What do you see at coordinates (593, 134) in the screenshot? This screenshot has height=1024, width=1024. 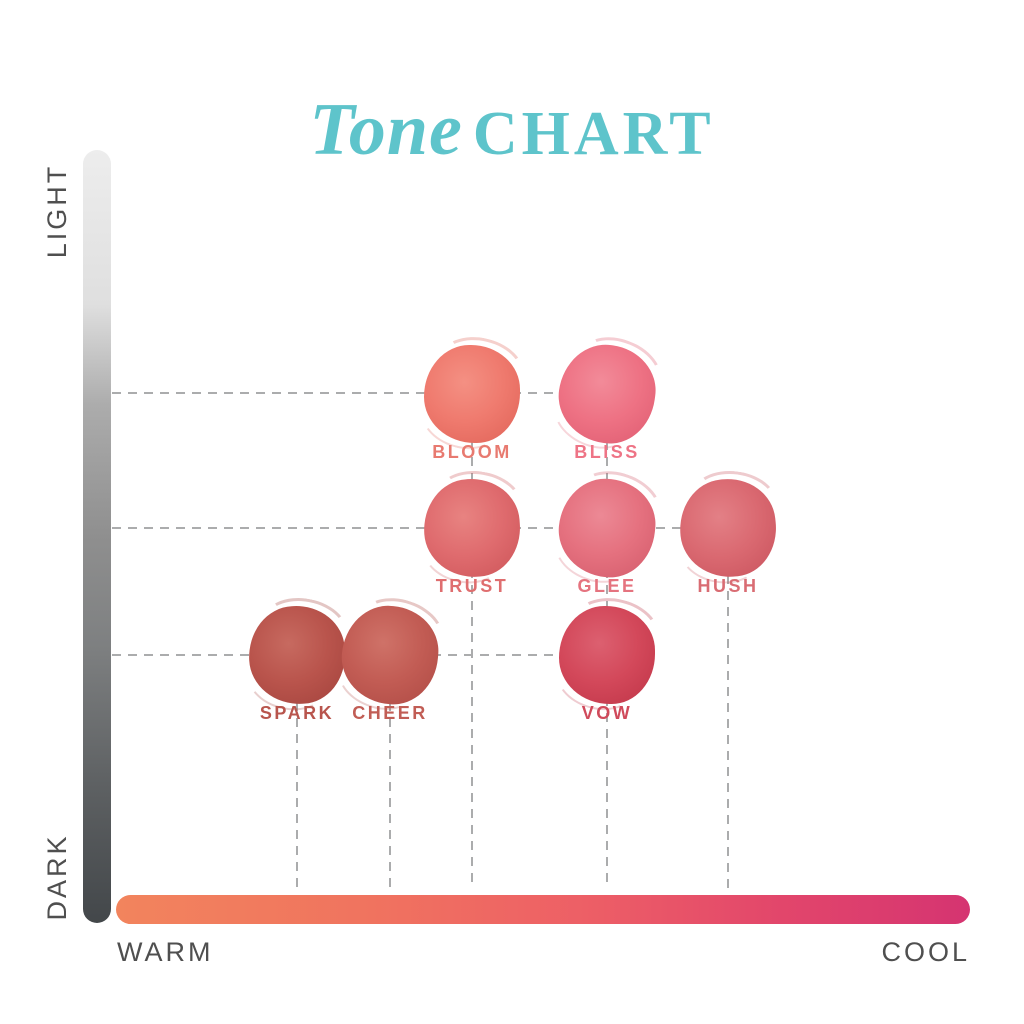 I see `title-caps-part: CHART` at bounding box center [593, 134].